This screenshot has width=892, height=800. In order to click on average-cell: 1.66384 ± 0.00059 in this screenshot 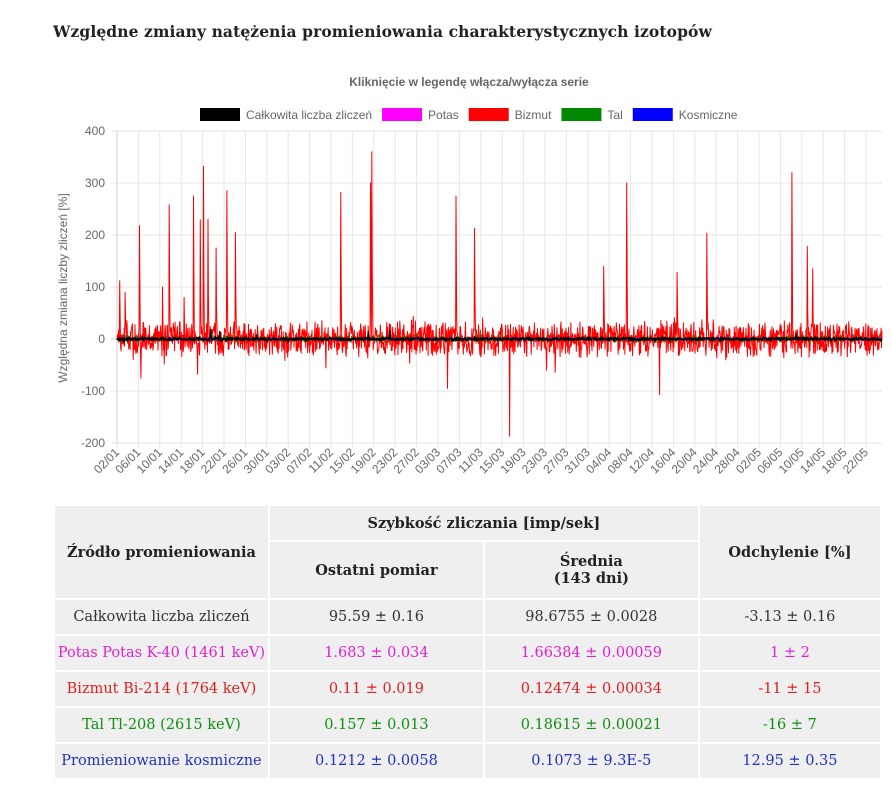, I will do `click(591, 653)`.